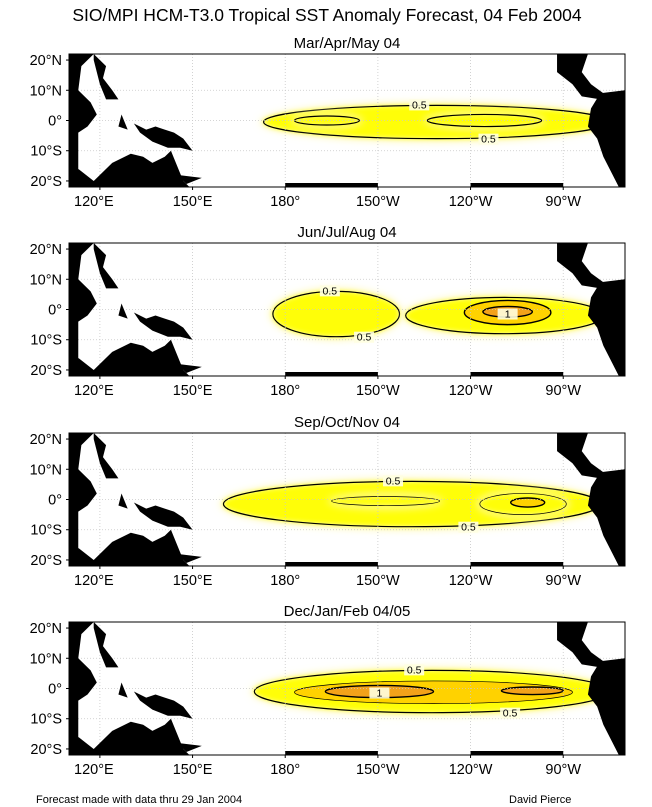  I want to click on footer-author: David Pierce, so click(540, 800).